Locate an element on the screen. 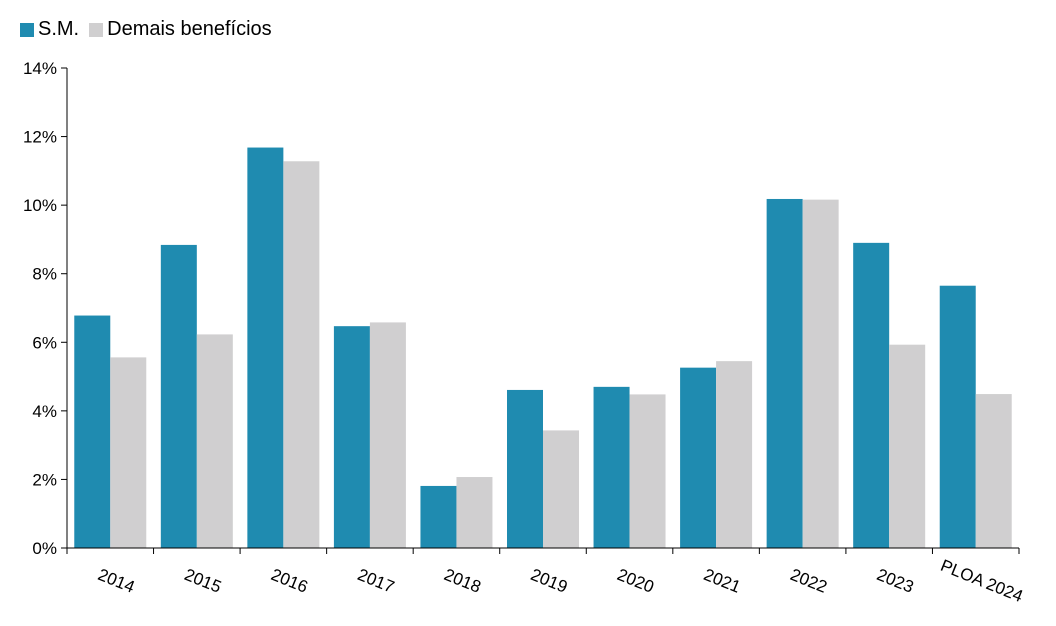 This screenshot has width=1056, height=626. bar-demais-ploa-2024 is located at coordinates (993, 471).